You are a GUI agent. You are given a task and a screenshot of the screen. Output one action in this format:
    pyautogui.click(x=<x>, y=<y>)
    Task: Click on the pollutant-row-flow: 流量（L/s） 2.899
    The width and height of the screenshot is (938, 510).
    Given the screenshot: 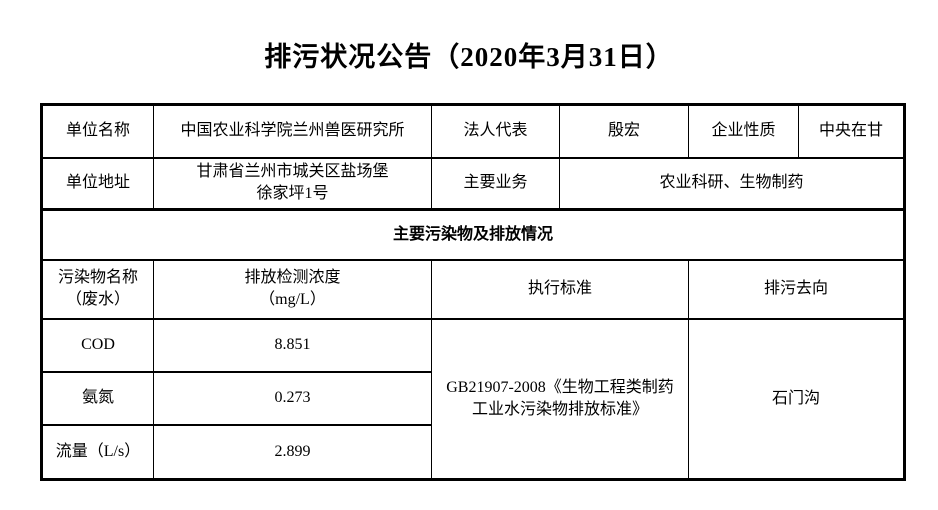 What is the action you would take?
    pyautogui.click(x=473, y=452)
    